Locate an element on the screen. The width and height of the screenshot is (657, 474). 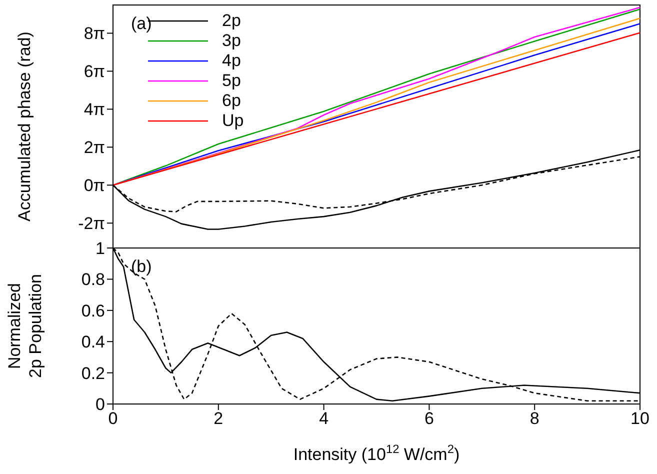
y-tick-label: 0 is located at coordinates (100, 404).